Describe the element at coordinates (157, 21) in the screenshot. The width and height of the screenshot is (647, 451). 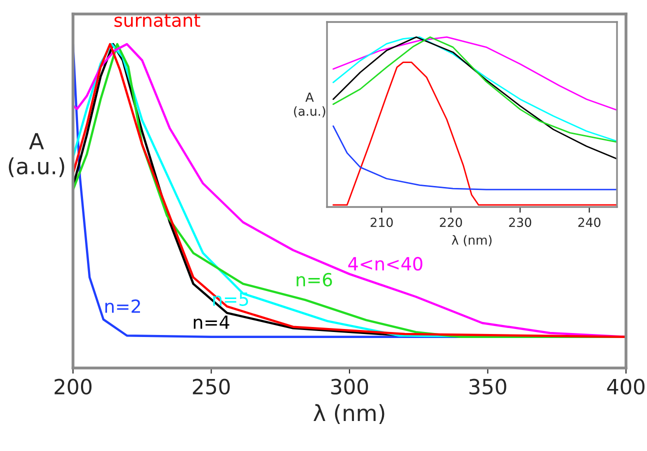
I see `series-label: surnatant` at that location.